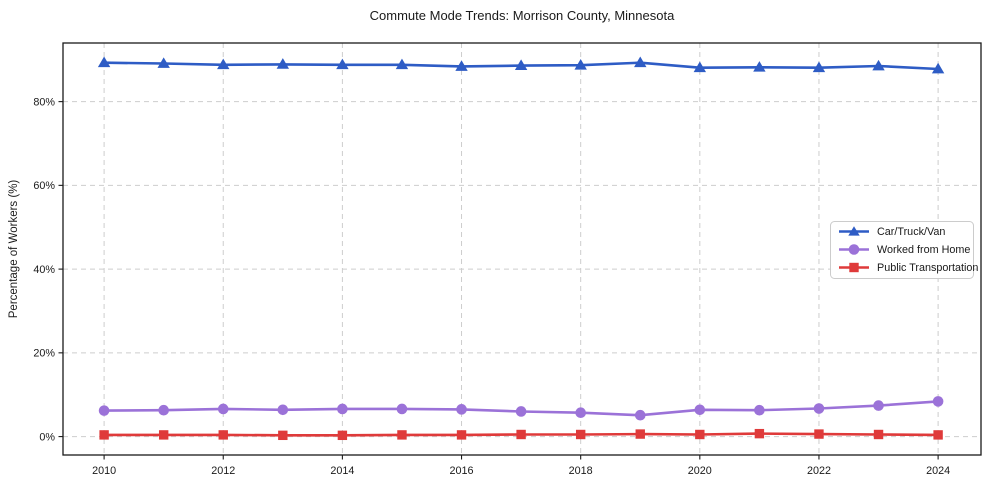 The image size is (990, 490). Describe the element at coordinates (927, 268) in the screenshot. I see `legend-label: Public Transportation` at that location.